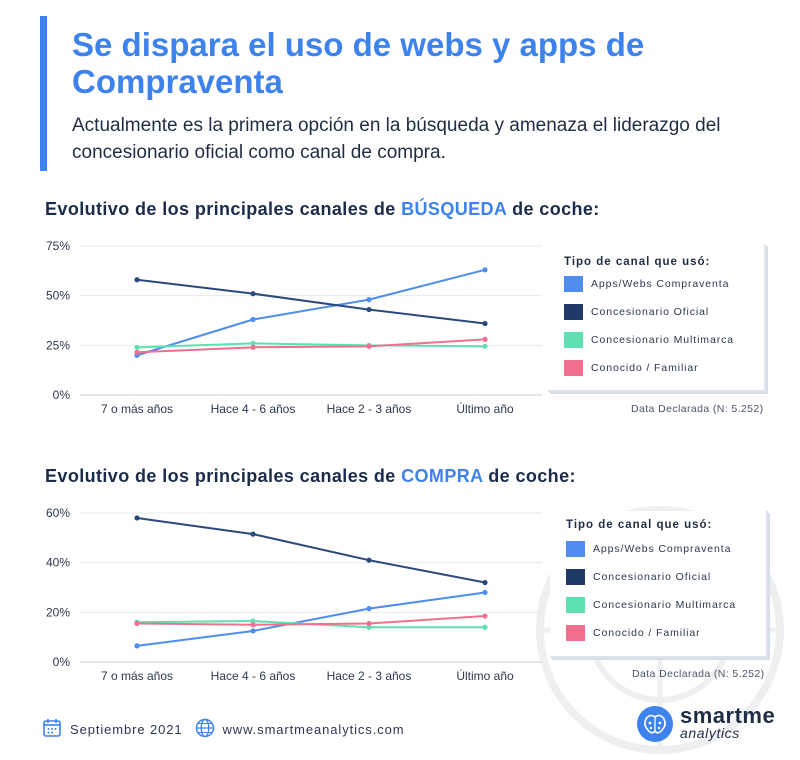 This screenshot has width=800, height=760. I want to click on chart-1-legend-item-apps: Apps/Webs Compraventa, so click(646, 284).